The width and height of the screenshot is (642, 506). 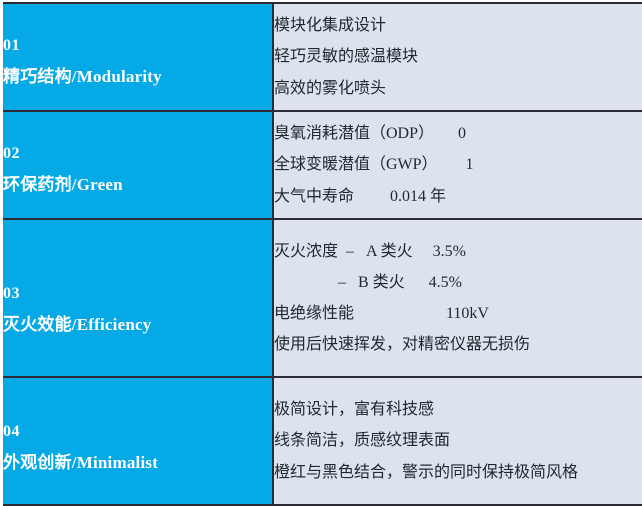 I want to click on feature-name: 灭火效能/Efficiency, so click(x=77, y=325).